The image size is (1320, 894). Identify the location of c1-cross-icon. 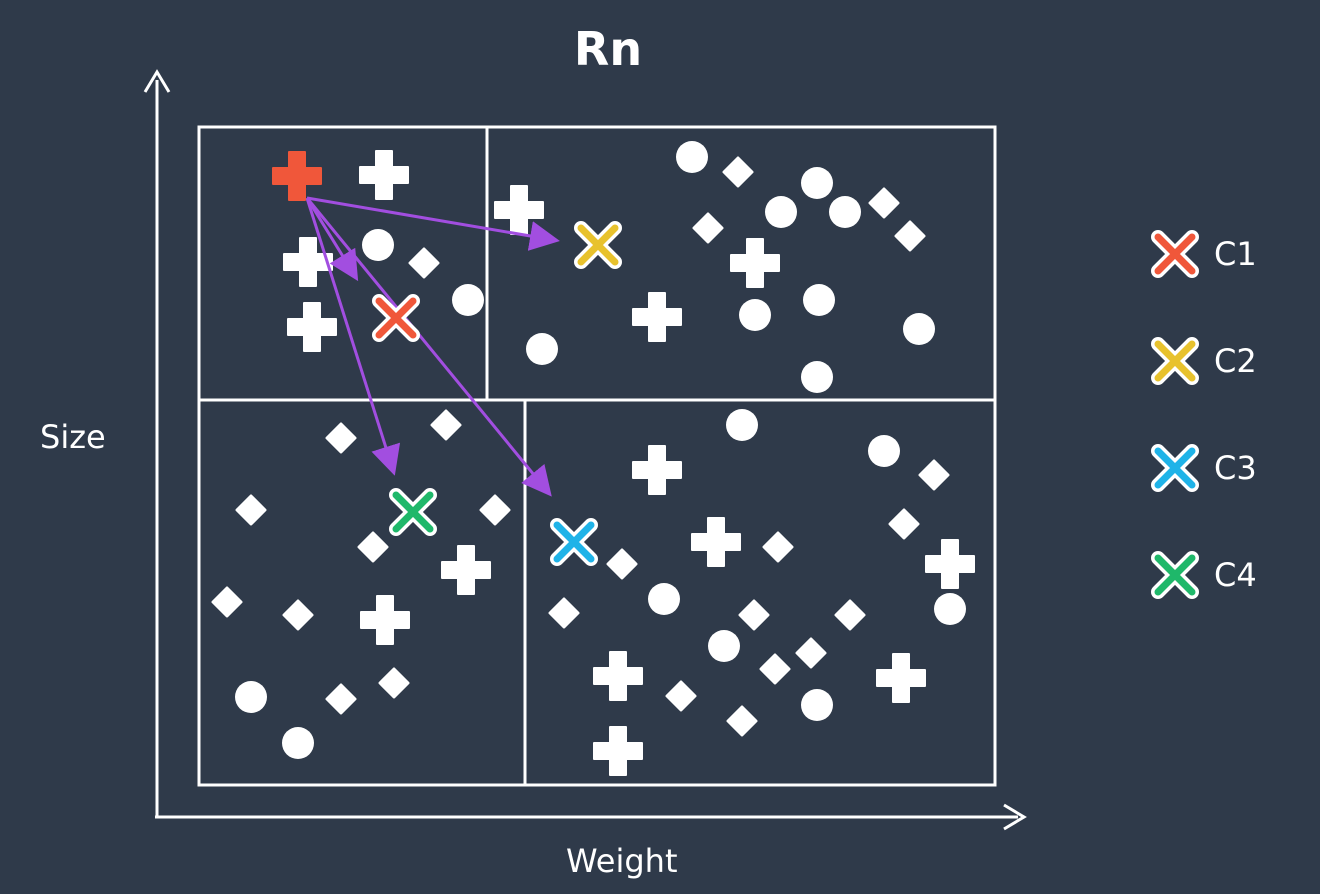
(1175, 254).